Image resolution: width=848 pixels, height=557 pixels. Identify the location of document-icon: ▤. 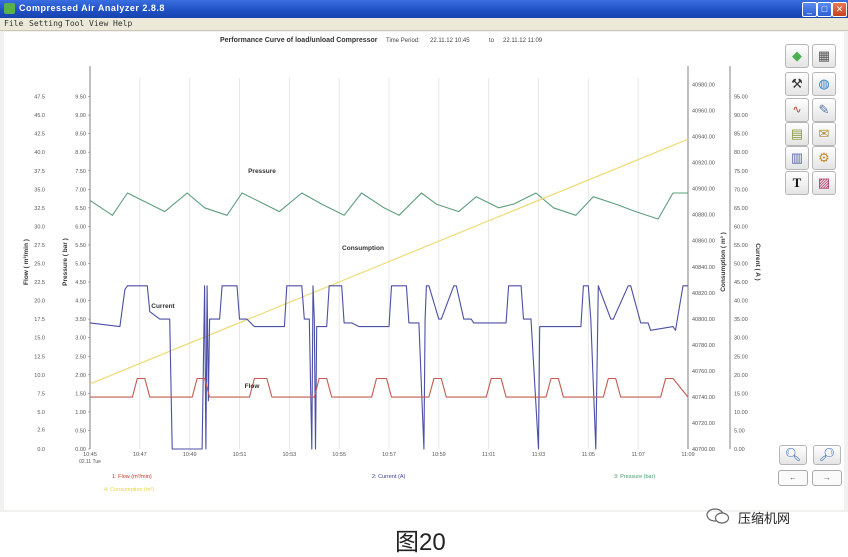
(797, 134).